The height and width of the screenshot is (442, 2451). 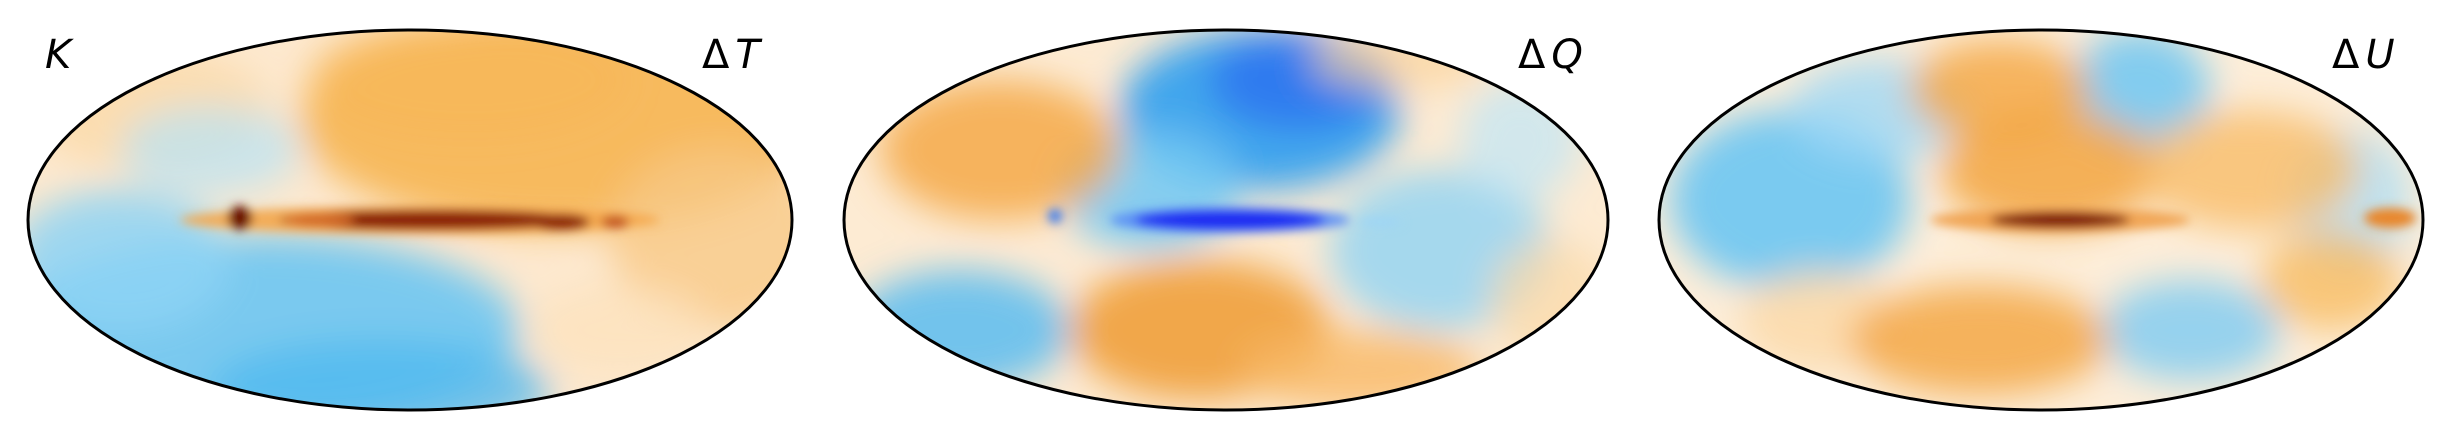 What do you see at coordinates (749, 55) in the screenshot?
I see `title-var-t: T` at bounding box center [749, 55].